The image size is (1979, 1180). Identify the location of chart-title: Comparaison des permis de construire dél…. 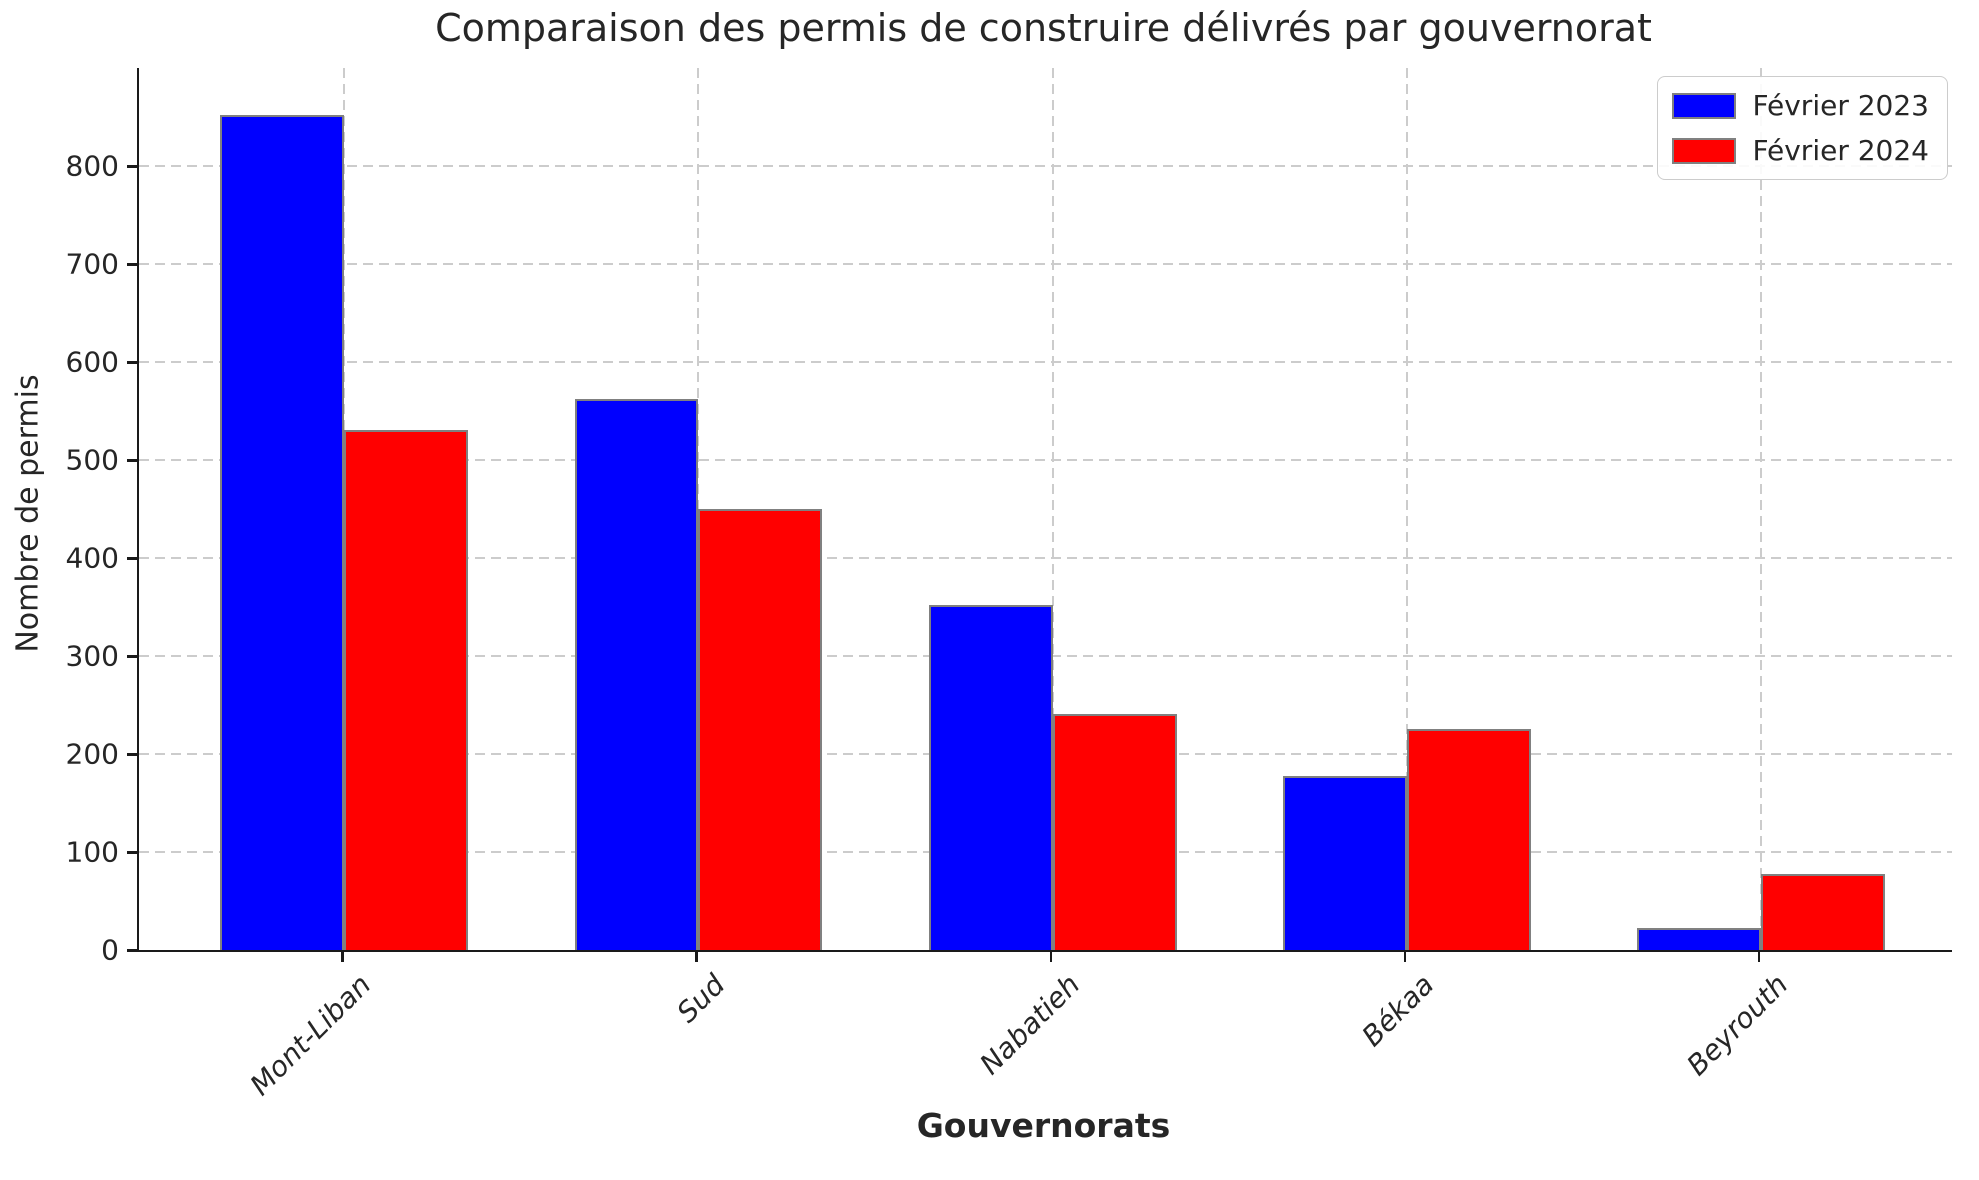
(1043, 28).